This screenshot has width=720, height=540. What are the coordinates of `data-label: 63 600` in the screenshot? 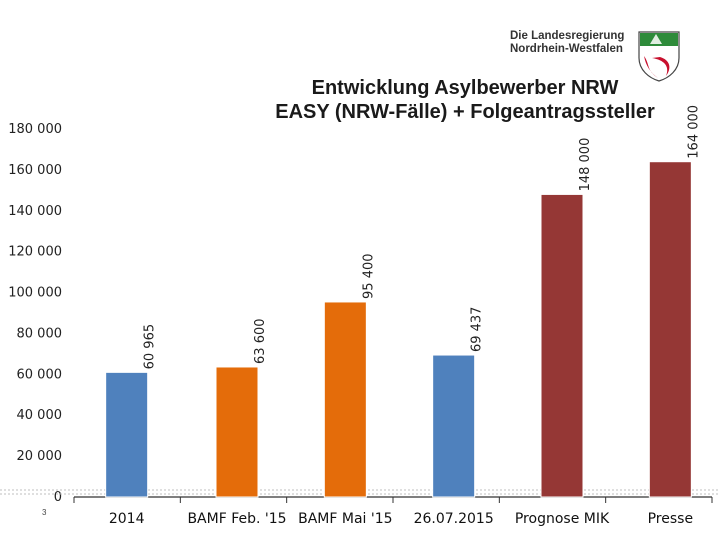 It's located at (260, 341).